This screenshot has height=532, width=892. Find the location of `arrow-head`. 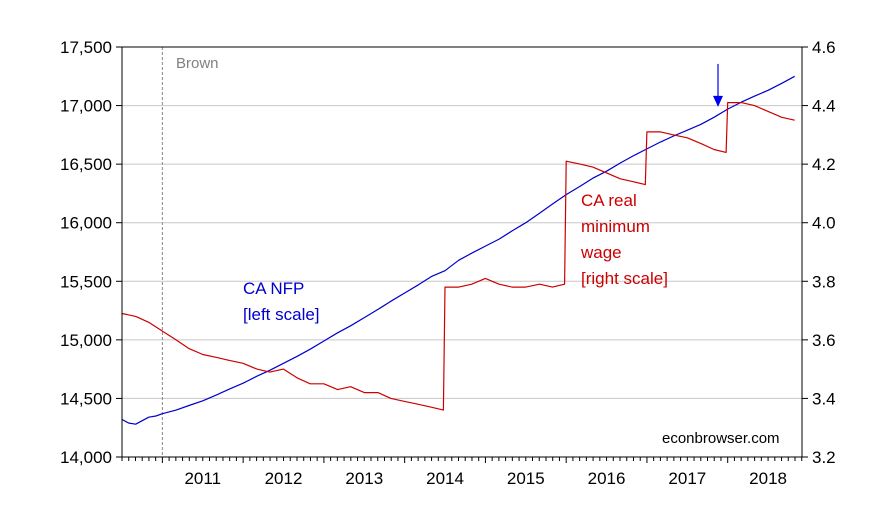

arrow-head is located at coordinates (718, 101).